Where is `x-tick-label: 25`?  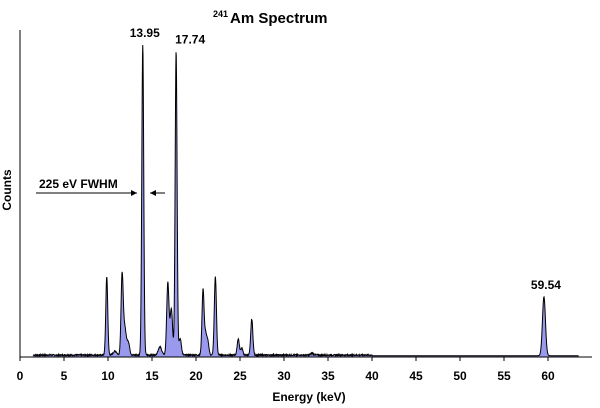
x-tick-label: 25 is located at coordinates (240, 376).